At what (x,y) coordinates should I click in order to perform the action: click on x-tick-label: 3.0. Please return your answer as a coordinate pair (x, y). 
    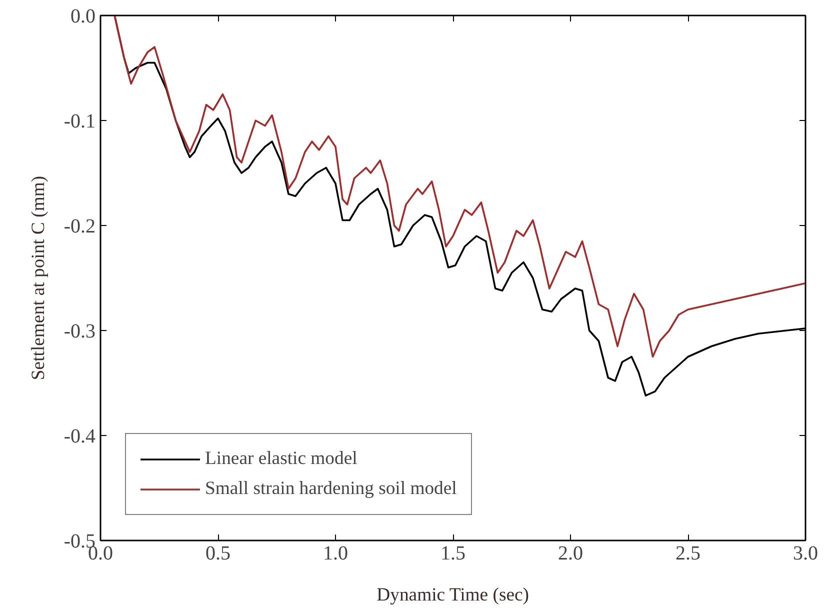
    Looking at the image, I should click on (805, 553).